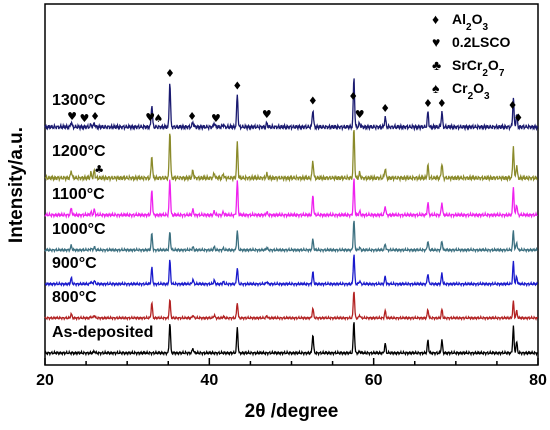 The width and height of the screenshot is (550, 430). Describe the element at coordinates (79, 100) in the screenshot. I see `series-label: 1300°C` at that location.